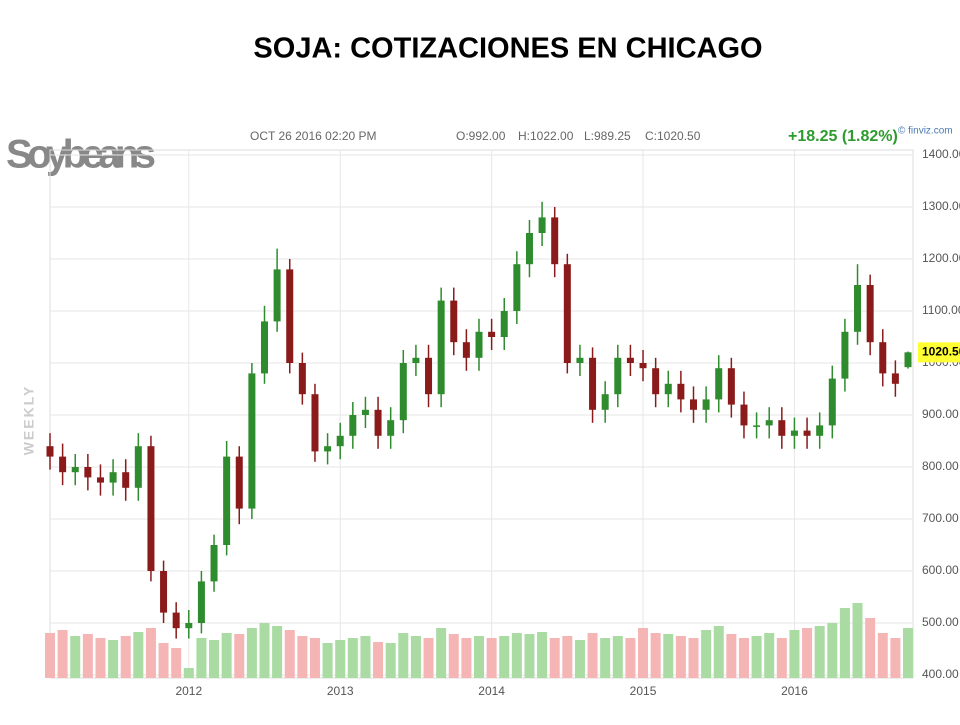 This screenshot has width=960, height=725. What do you see at coordinates (340, 691) in the screenshot?
I see `x-tick-label: 2013` at bounding box center [340, 691].